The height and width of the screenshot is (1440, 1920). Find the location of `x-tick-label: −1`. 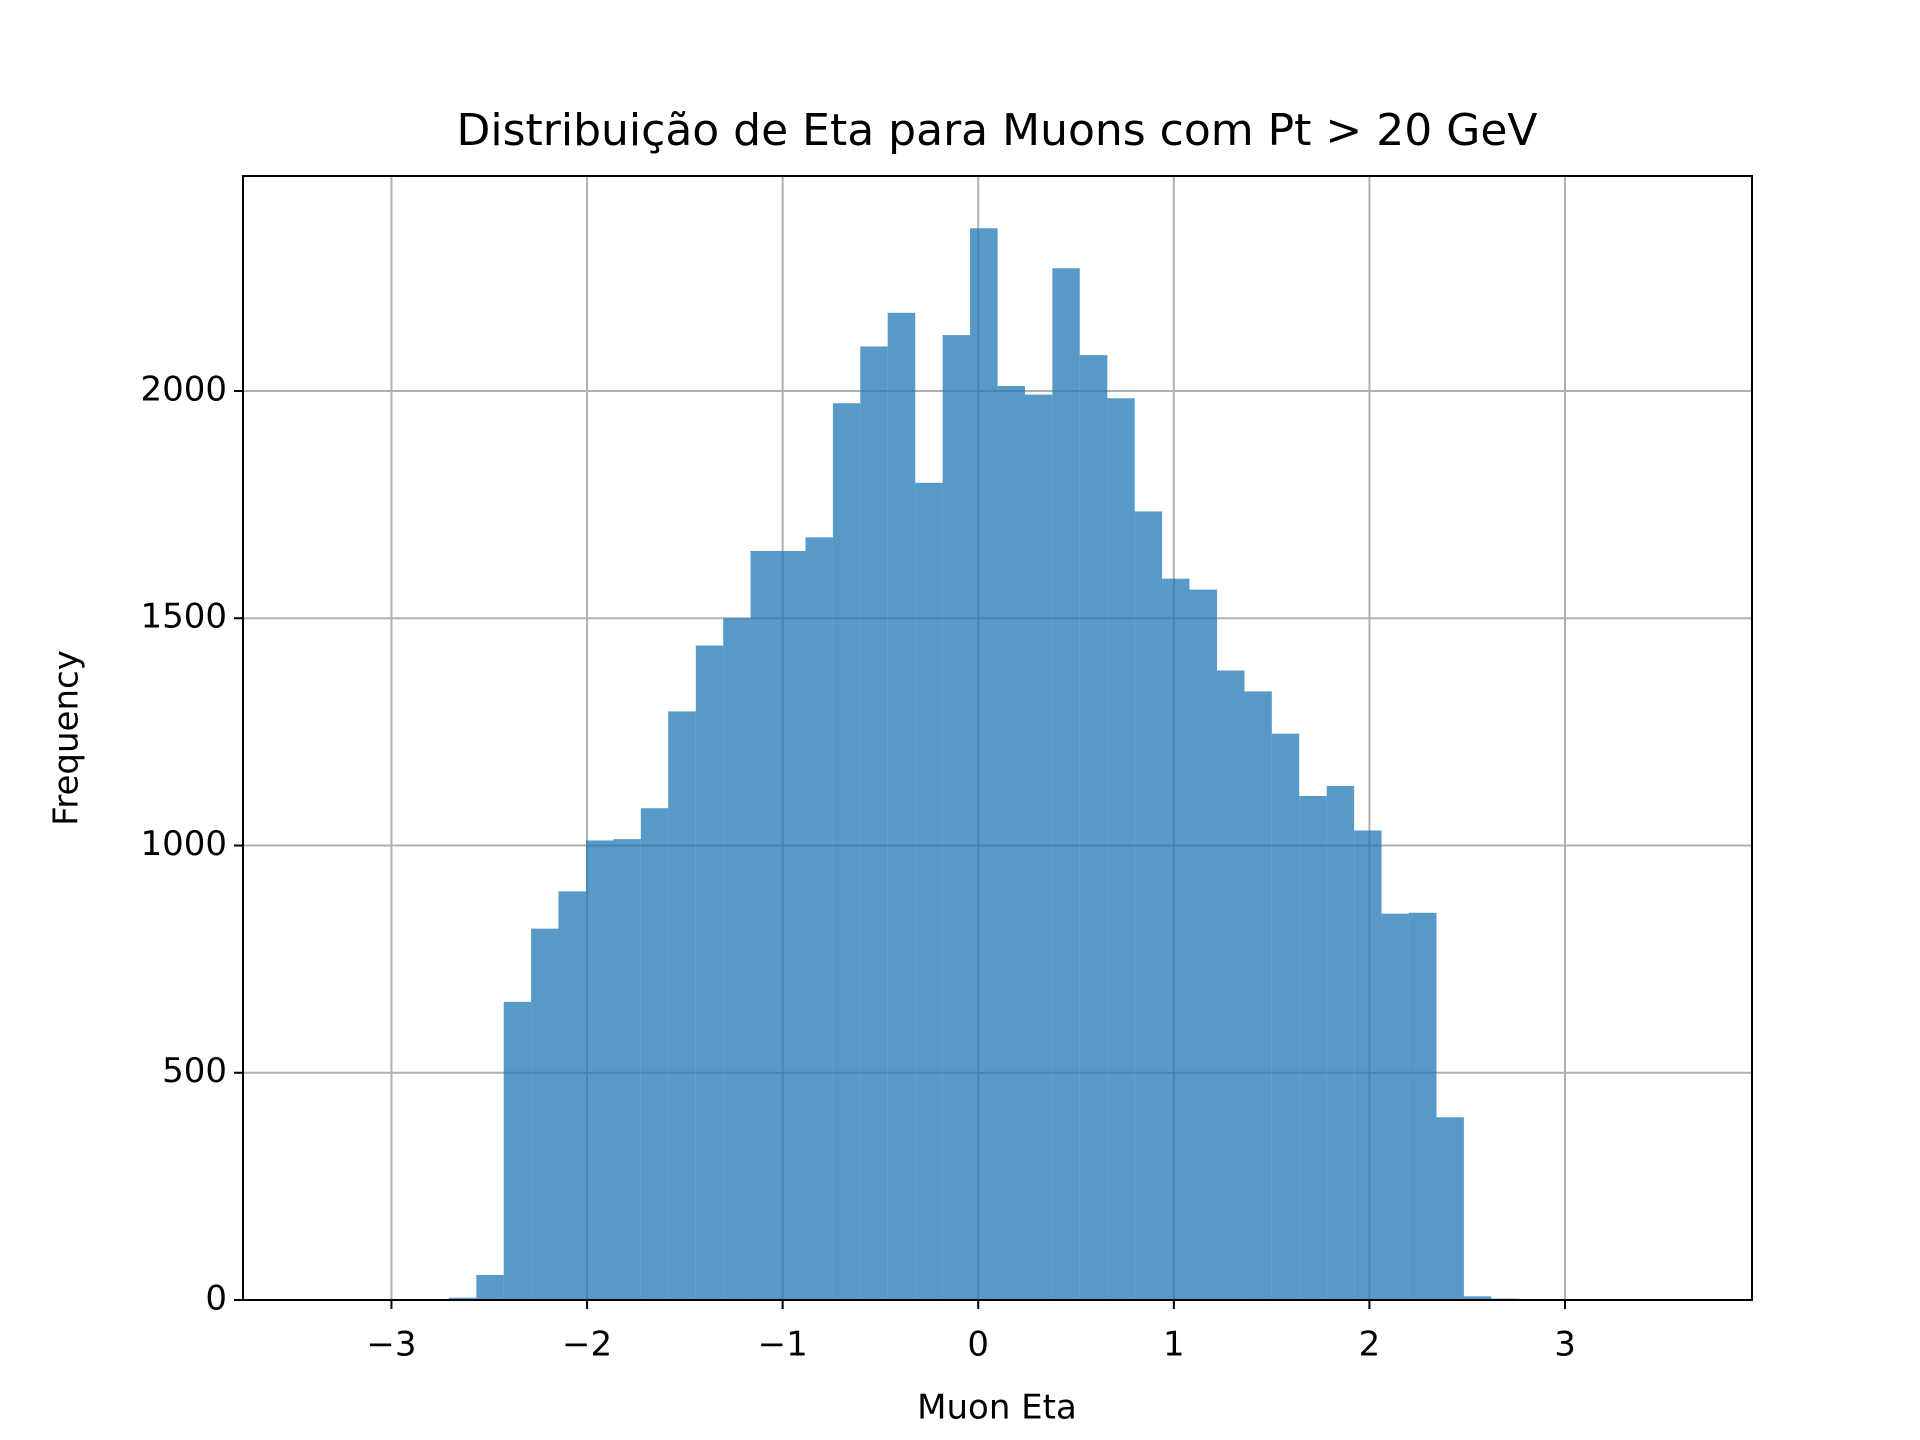

x-tick-label: −1 is located at coordinates (783, 1345).